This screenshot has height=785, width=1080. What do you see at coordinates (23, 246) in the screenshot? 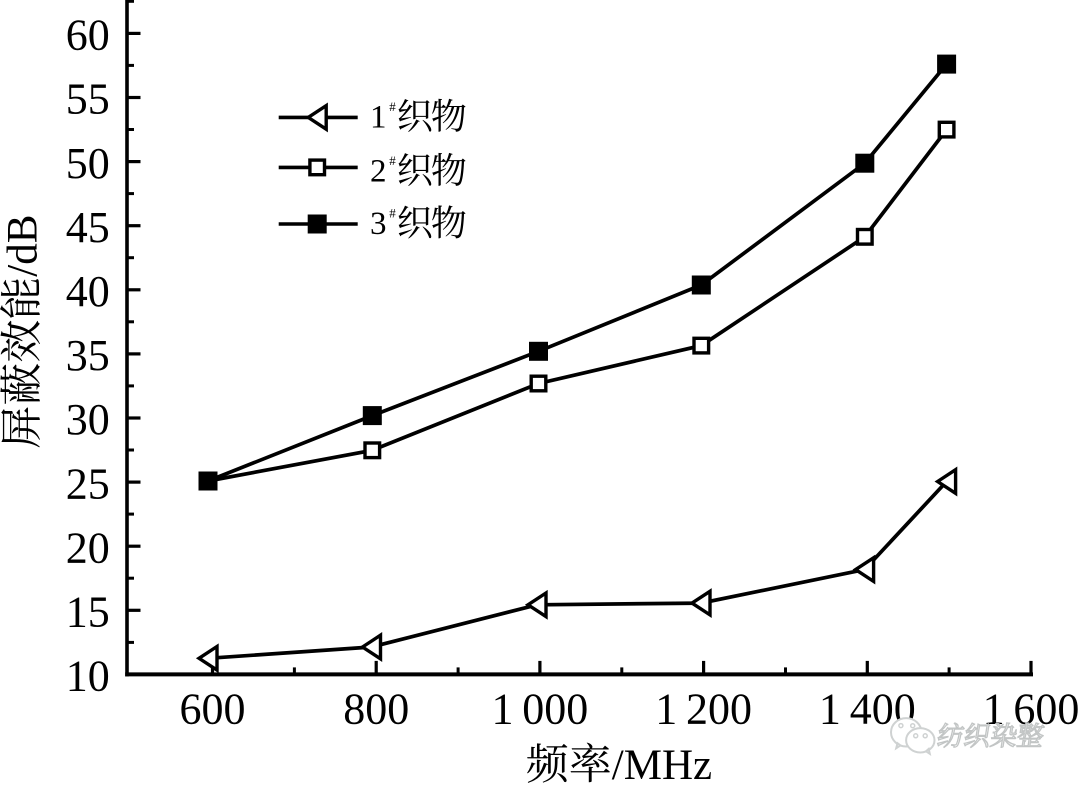
I see `svg-text: /dB` at bounding box center [23, 246].